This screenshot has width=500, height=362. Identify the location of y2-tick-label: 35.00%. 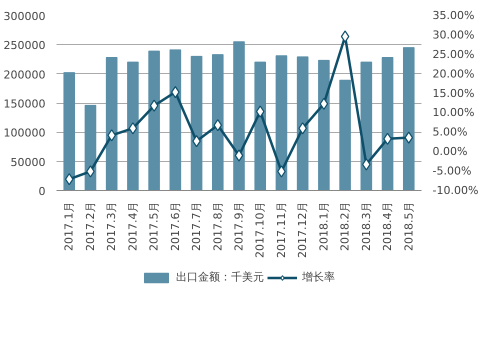
(453, 15).